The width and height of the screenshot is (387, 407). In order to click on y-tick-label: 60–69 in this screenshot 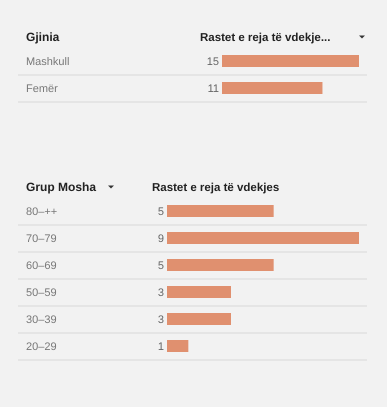, I will do `click(41, 266)`.